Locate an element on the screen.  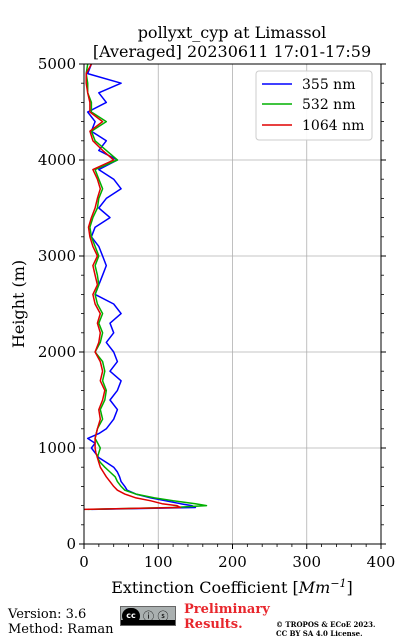
y-tick-label-2: 2000 is located at coordinates (57, 352).